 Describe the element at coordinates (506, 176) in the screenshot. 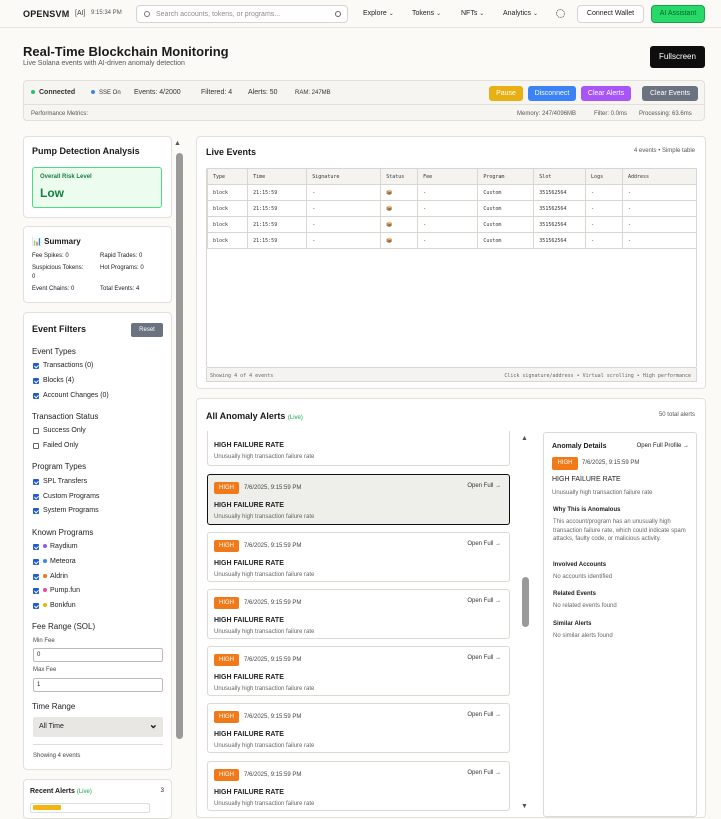

I see `column-header: Program` at that location.